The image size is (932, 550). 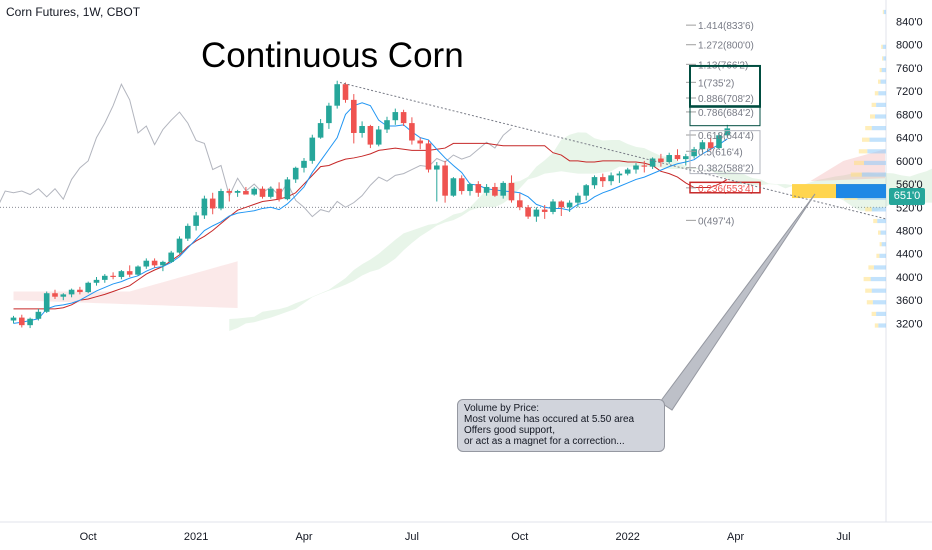 What do you see at coordinates (726, 189) in the screenshot?
I see `fib-label: 0.236(553'4)` at bounding box center [726, 189].